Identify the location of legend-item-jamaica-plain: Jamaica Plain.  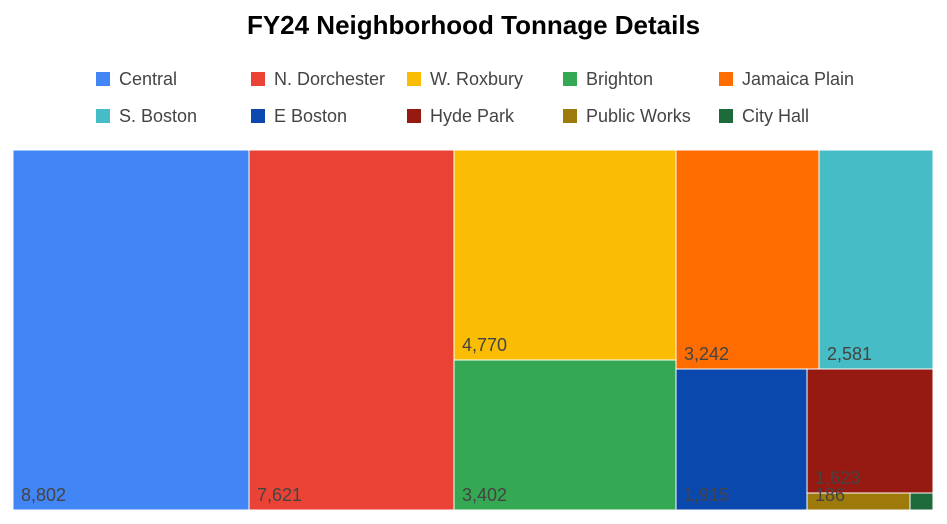
(786, 79).